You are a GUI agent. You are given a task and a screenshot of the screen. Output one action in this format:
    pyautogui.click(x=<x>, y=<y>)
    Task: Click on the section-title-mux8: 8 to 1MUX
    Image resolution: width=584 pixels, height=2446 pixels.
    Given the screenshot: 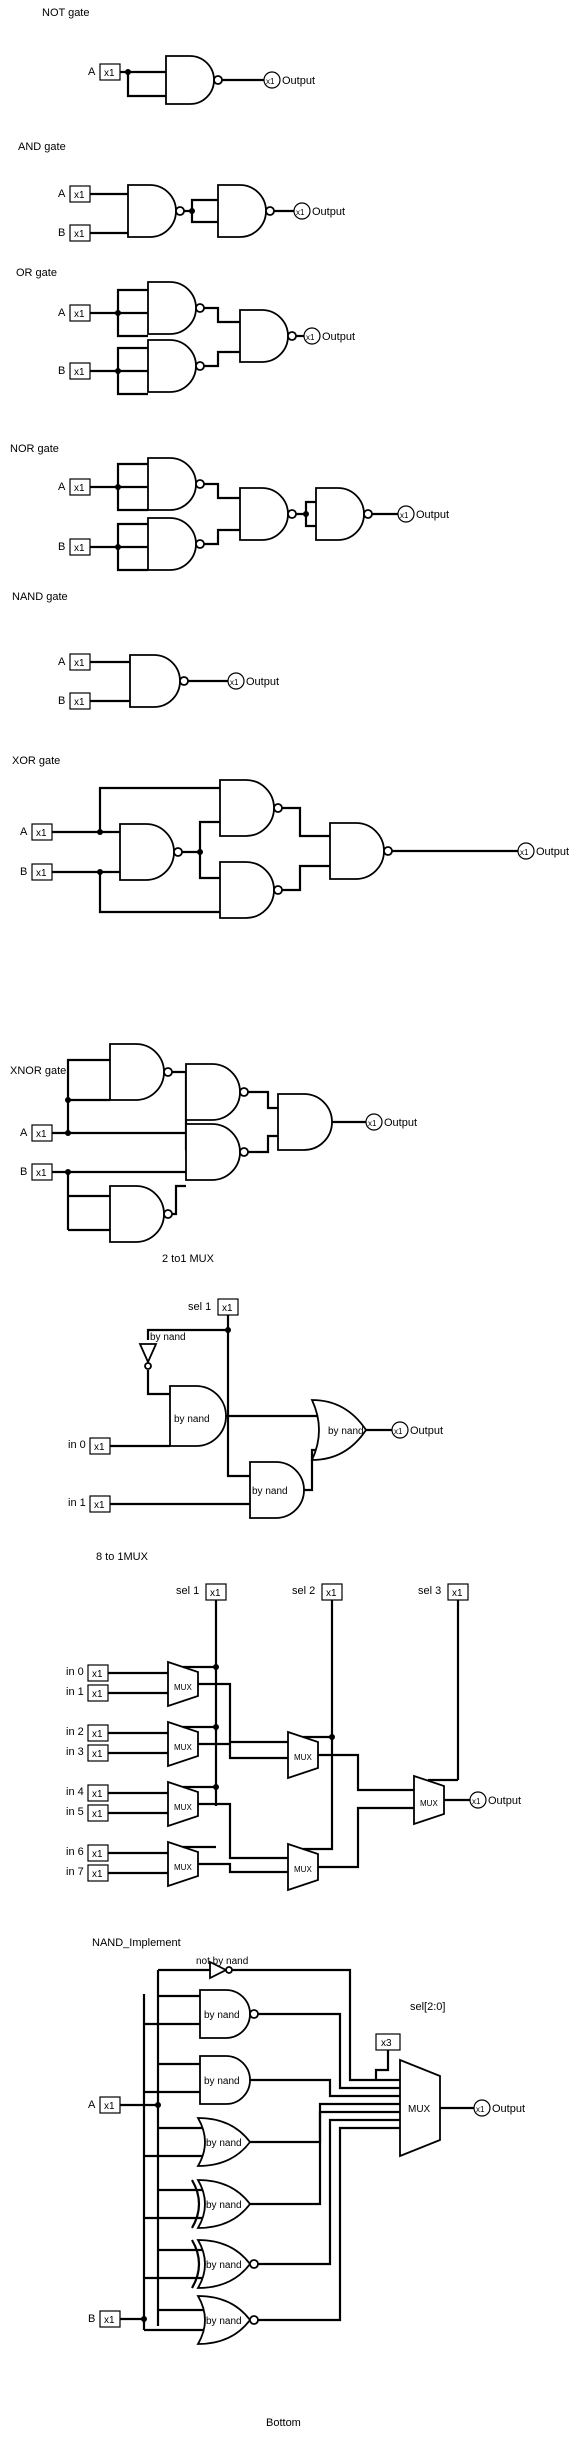 What is the action you would take?
    pyautogui.click(x=122, y=1557)
    